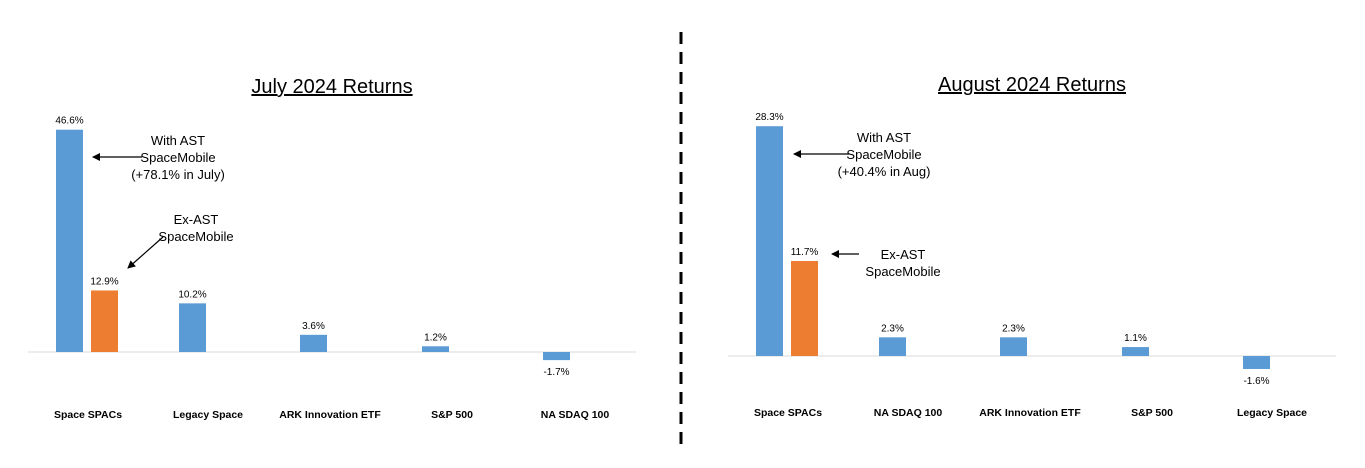 This screenshot has width=1365, height=468. What do you see at coordinates (145, 252) in the screenshot?
I see `annotation-arrow` at bounding box center [145, 252].